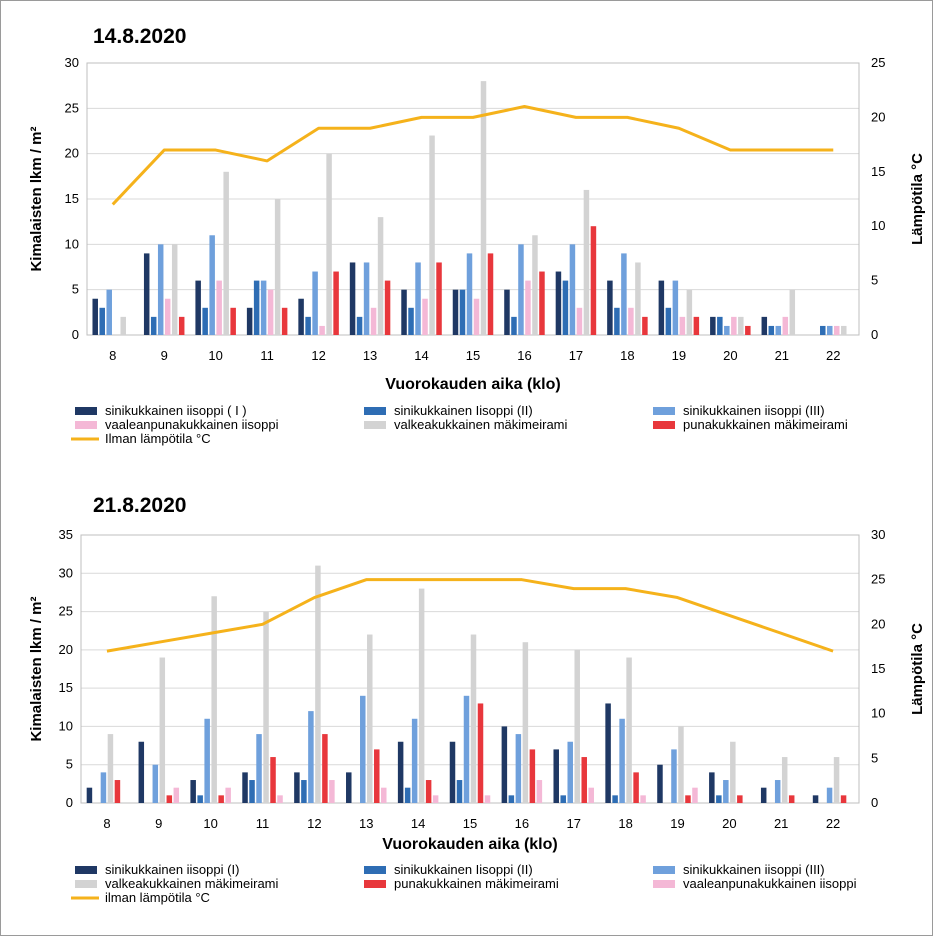  I want to click on legend-label: Ilman lämpötila °C, so click(158, 438).